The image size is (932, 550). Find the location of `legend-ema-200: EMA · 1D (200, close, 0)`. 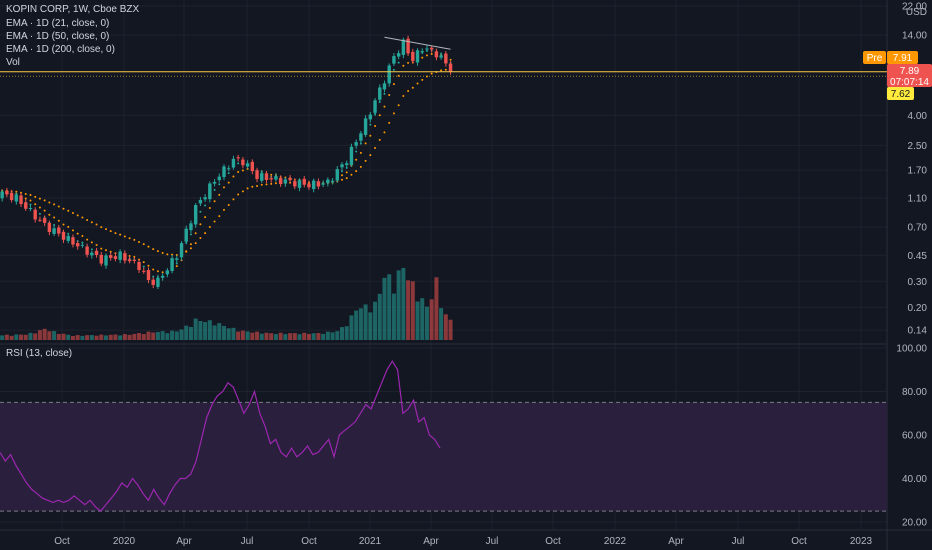

legend-ema-200: EMA · 1D (200, close, 0) is located at coordinates (60, 49).